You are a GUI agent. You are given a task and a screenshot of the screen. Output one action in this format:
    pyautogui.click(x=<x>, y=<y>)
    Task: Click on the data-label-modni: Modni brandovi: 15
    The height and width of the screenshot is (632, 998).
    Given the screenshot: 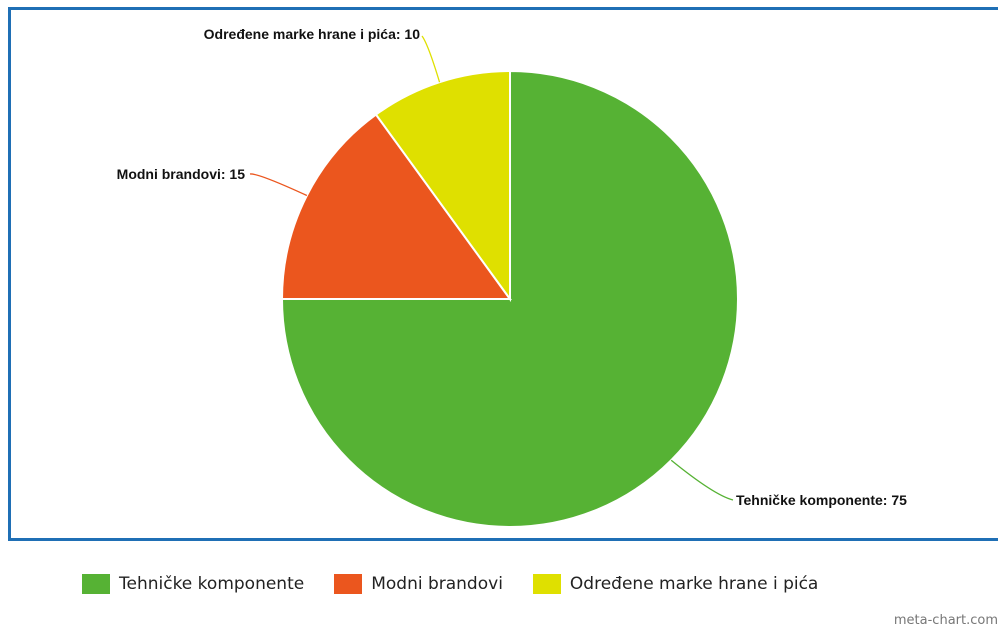 What is the action you would take?
    pyautogui.click(x=181, y=174)
    